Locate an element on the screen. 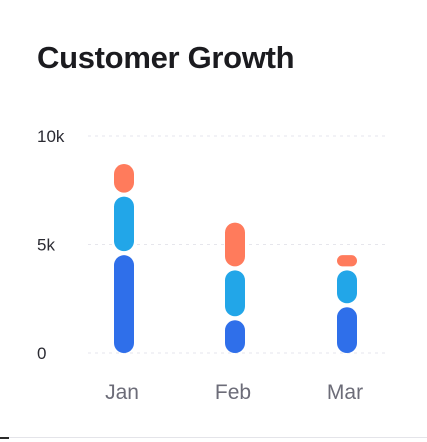 This screenshot has width=427, height=442. chart-title: Customer Growth is located at coordinates (166, 57).